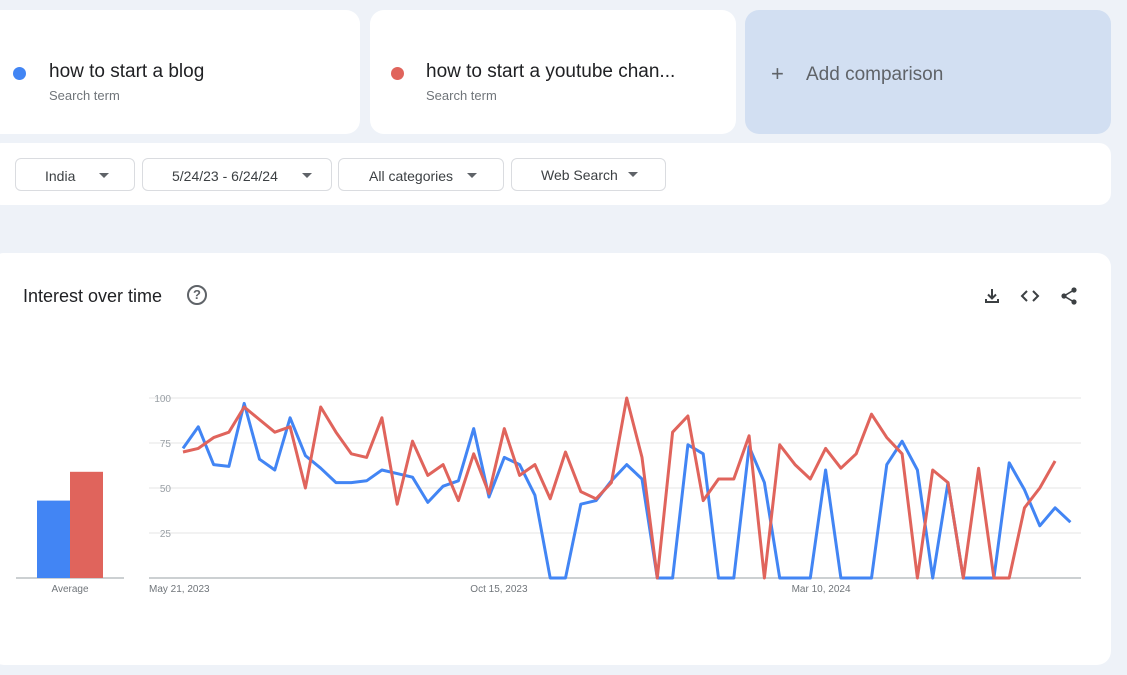  I want to click on search-term-card-1: how to start a blog Search term, so click(180, 72).